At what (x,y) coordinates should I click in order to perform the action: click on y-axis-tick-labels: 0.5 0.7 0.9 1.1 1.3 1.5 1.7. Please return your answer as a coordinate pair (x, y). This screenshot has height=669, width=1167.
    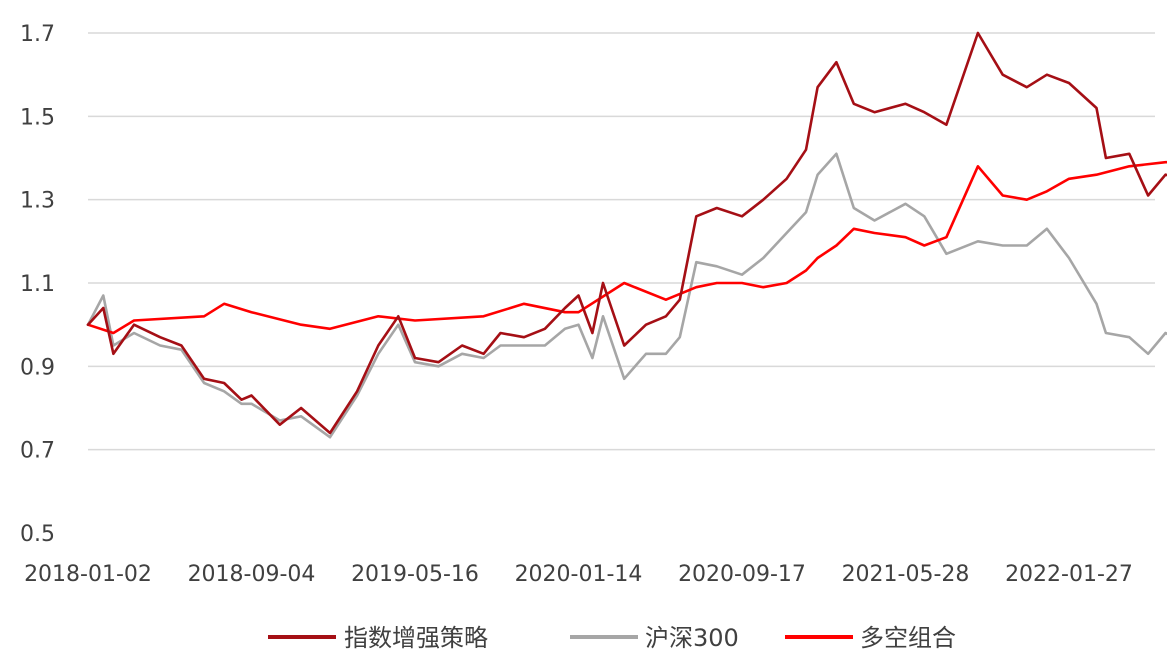
    Looking at the image, I should click on (37, 284).